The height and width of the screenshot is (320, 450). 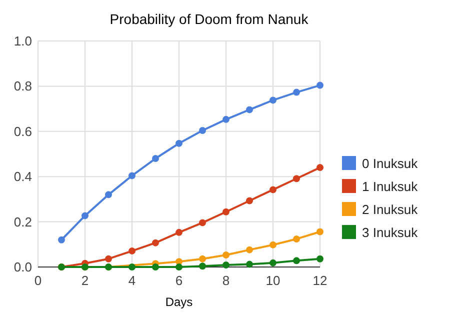 What do you see at coordinates (23, 267) in the screenshot?
I see `y-tick-label: 0.0` at bounding box center [23, 267].